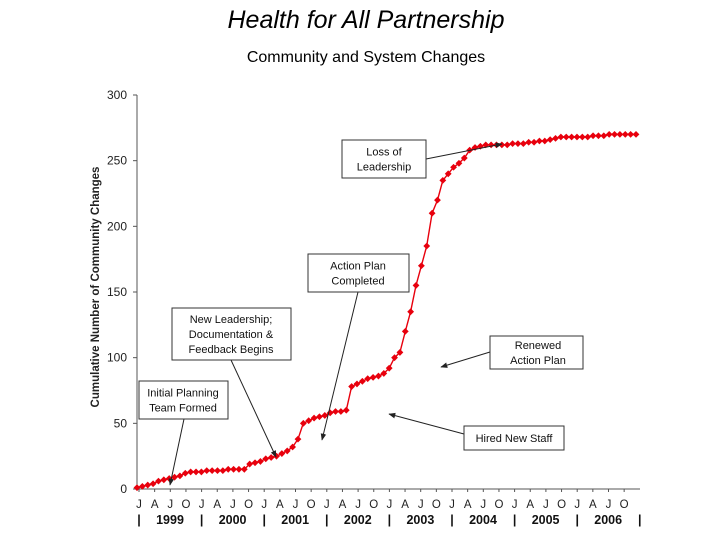 Image resolution: width=720 pixels, height=540 pixels. What do you see at coordinates (231, 320) in the screenshot?
I see `annotation-text: New Leadership;` at bounding box center [231, 320].